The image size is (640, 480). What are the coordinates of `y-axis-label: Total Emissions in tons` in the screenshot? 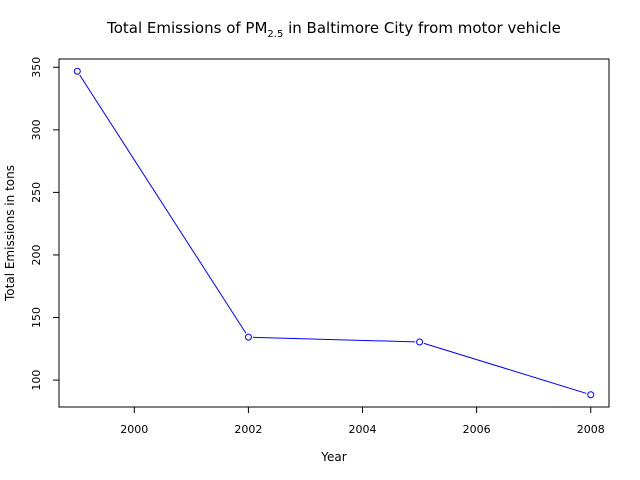 It's located at (10, 233).